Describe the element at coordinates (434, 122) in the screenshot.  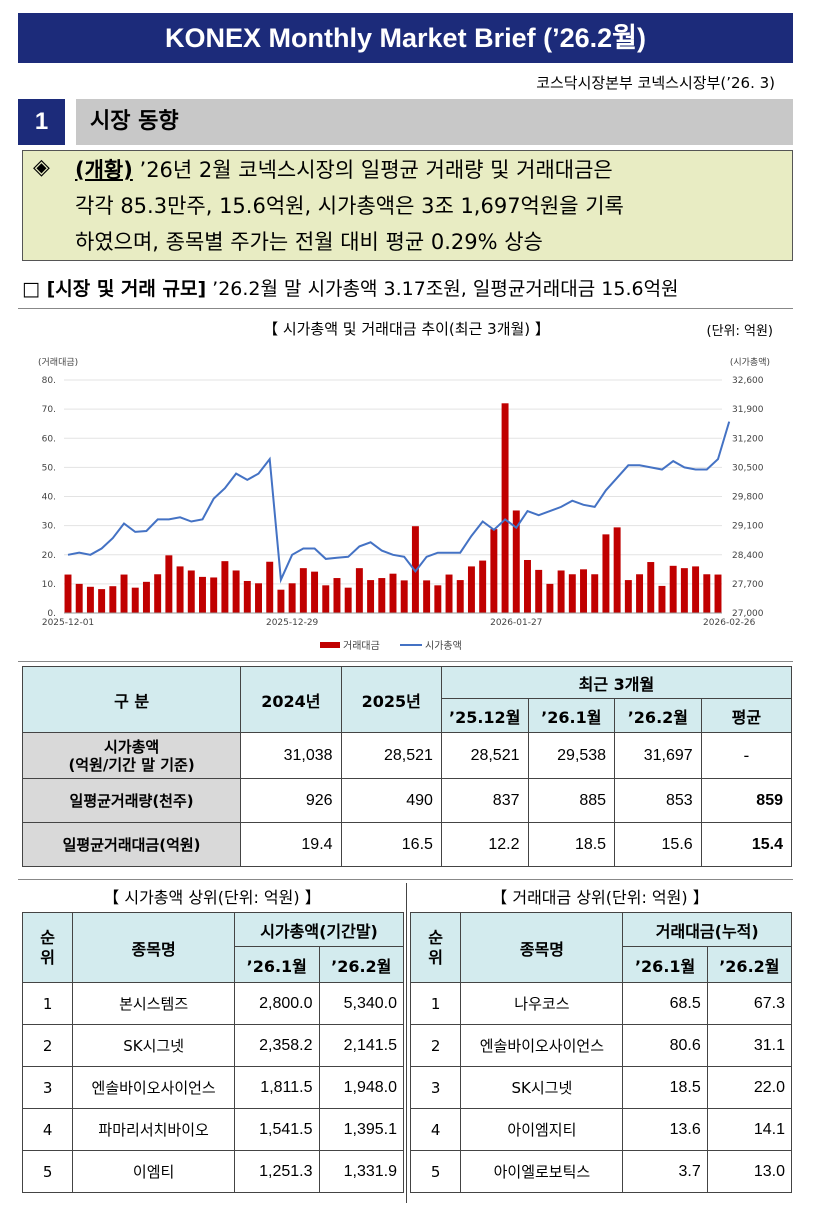
I see `section-title: 시장 동향` at that location.